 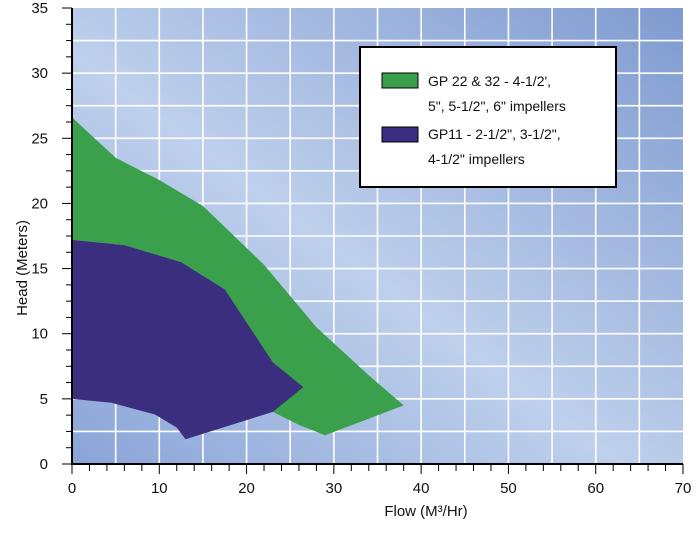 What do you see at coordinates (39, 8) in the screenshot?
I see `y-tick-label: 35` at bounding box center [39, 8].